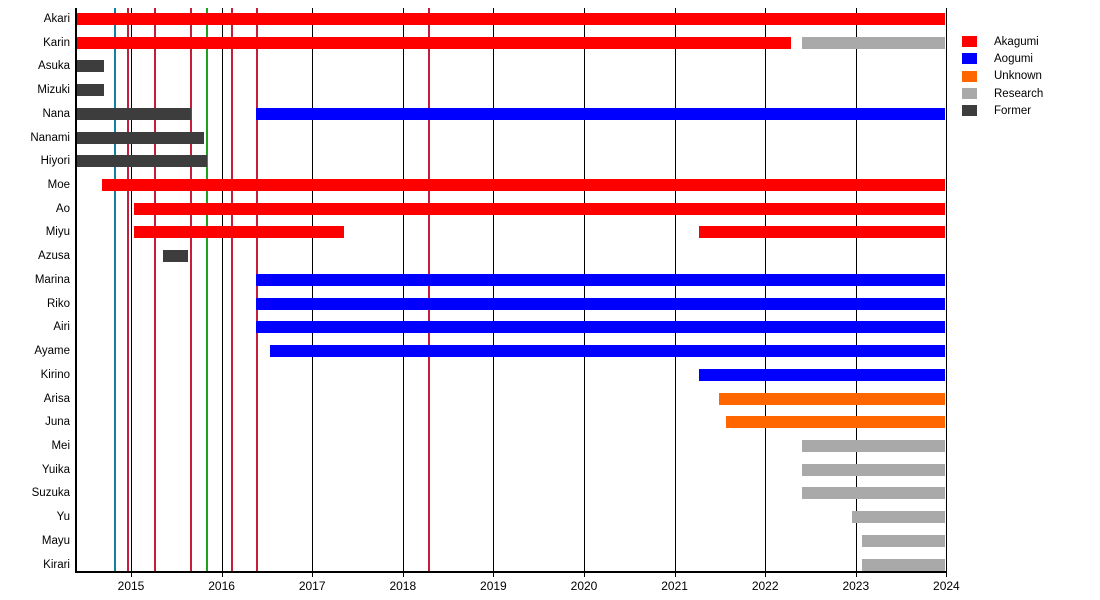 This screenshot has width=1100, height=600. I want to click on member-name-label: Azusa, so click(54, 256).